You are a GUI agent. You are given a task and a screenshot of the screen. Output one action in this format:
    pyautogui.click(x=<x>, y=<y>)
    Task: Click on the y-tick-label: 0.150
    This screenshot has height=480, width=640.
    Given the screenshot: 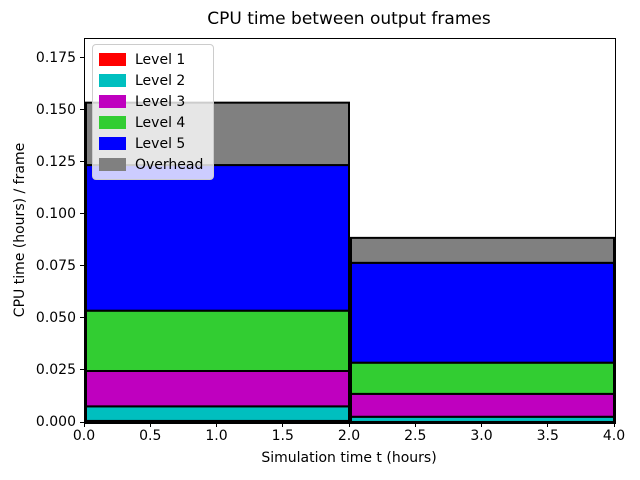 What is the action you would take?
    pyautogui.click(x=55, y=109)
    